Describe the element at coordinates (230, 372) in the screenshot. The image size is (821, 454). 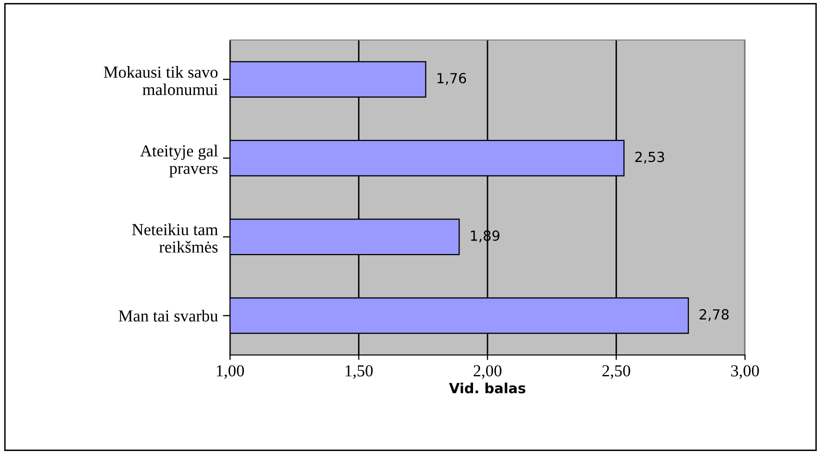
I see `x-tick-label: 1,00` at that location.